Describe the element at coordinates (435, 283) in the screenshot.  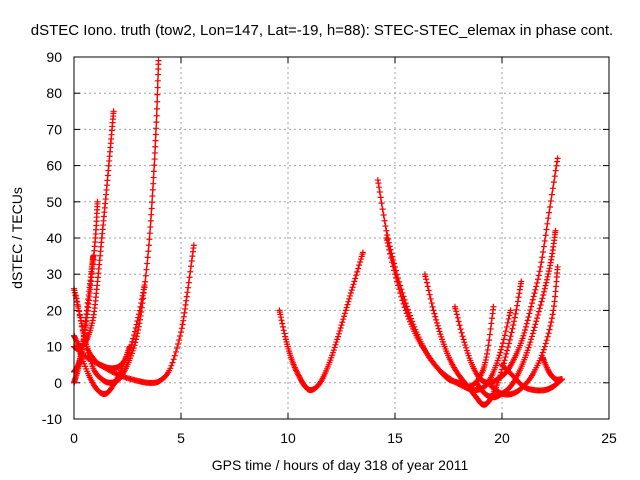
I see `series-arc-i` at that location.